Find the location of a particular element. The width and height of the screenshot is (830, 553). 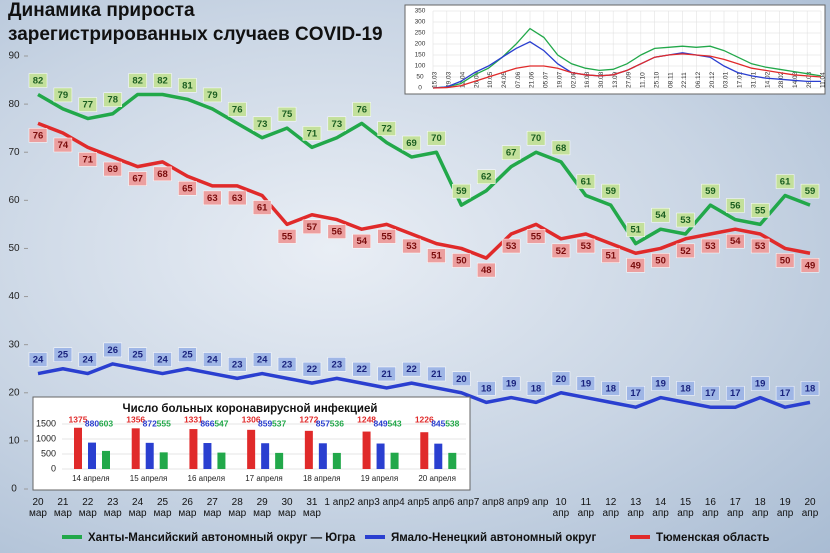

x-tick-label: 27 мар is located at coordinates (212, 508).